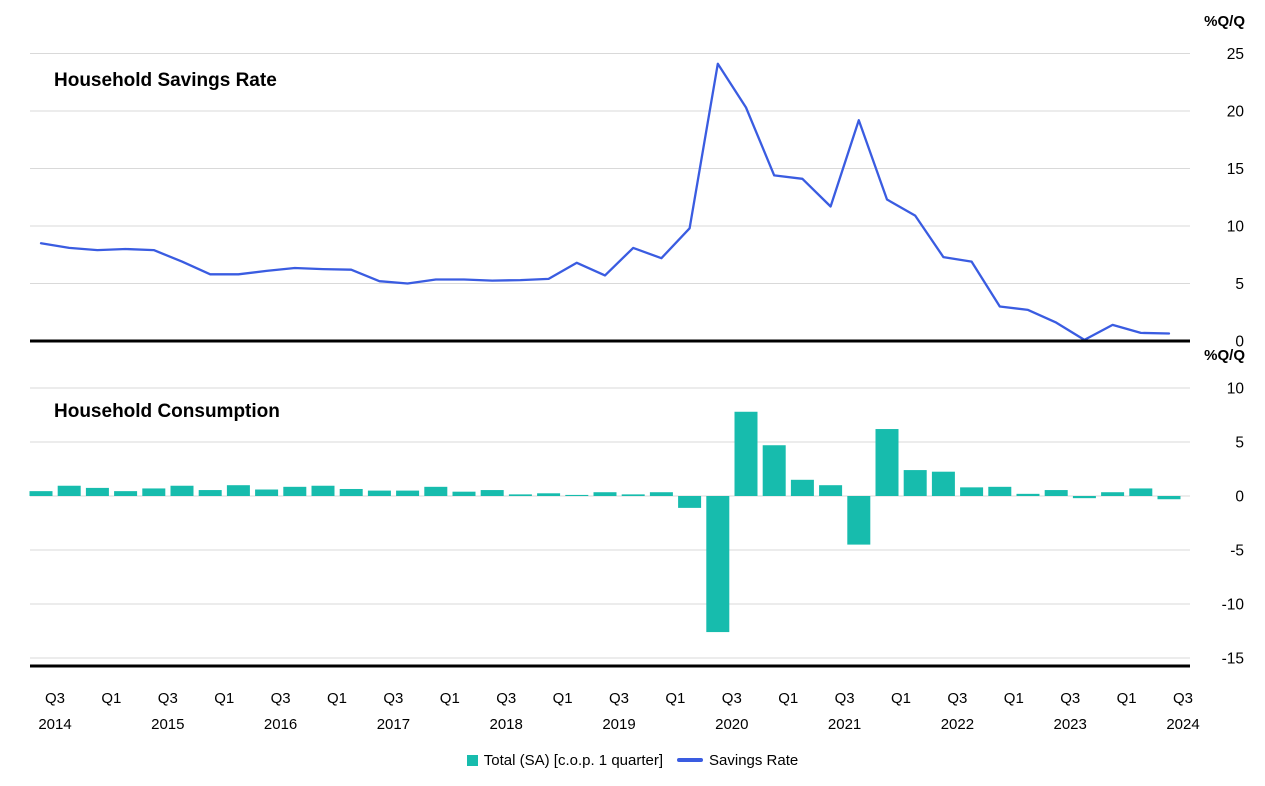 The height and width of the screenshot is (786, 1265). I want to click on consumption-bar-2016Q2, so click(238, 490).